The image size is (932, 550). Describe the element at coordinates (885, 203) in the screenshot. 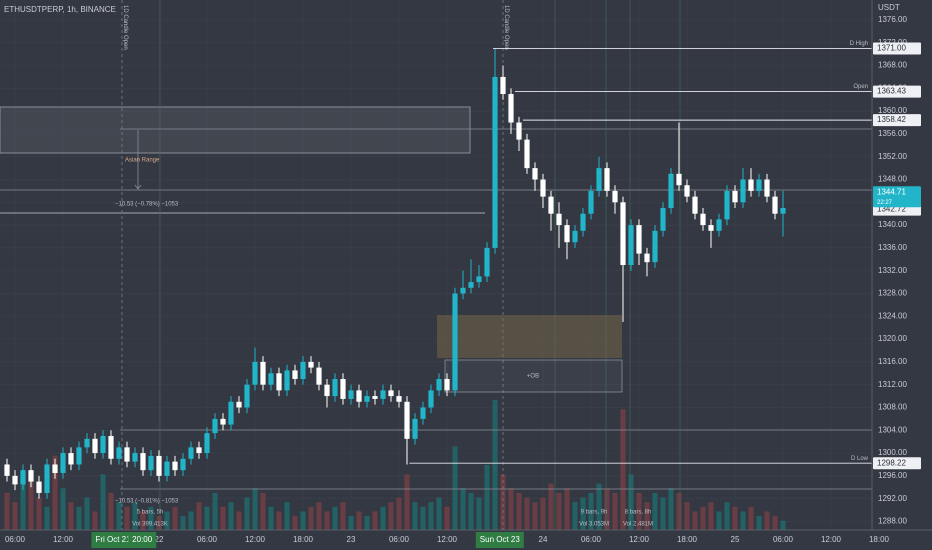

I see `countdown: 22:27` at that location.